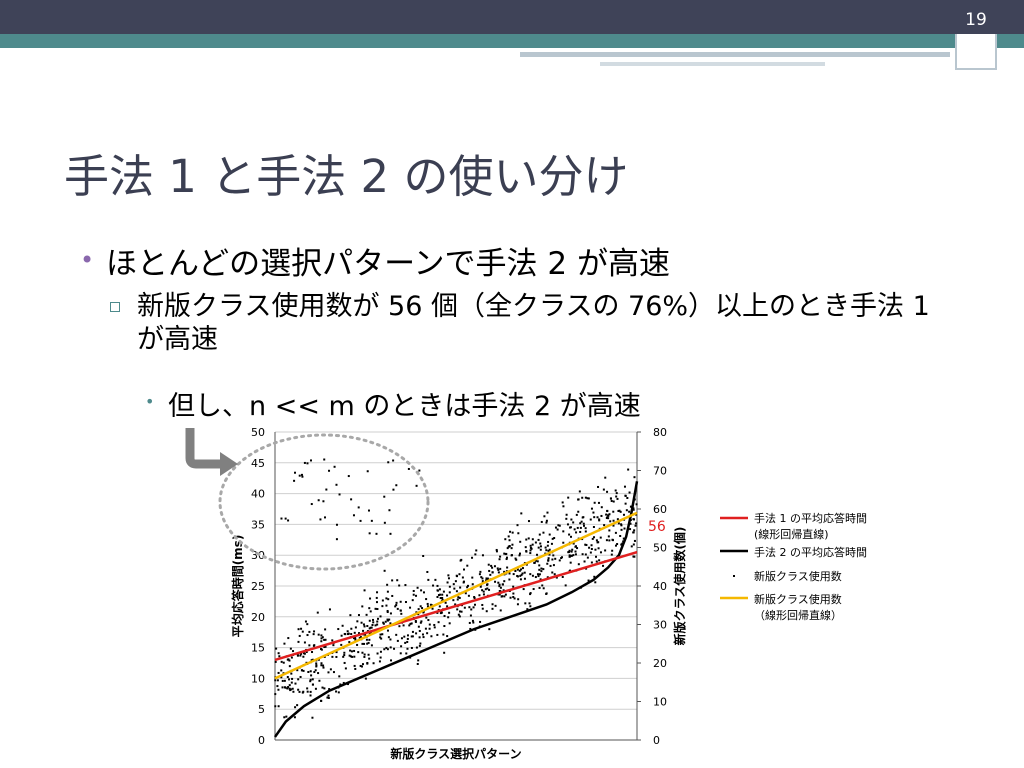  Describe the element at coordinates (258, 678) in the screenshot. I see `y-tick-label-left: 10` at that location.